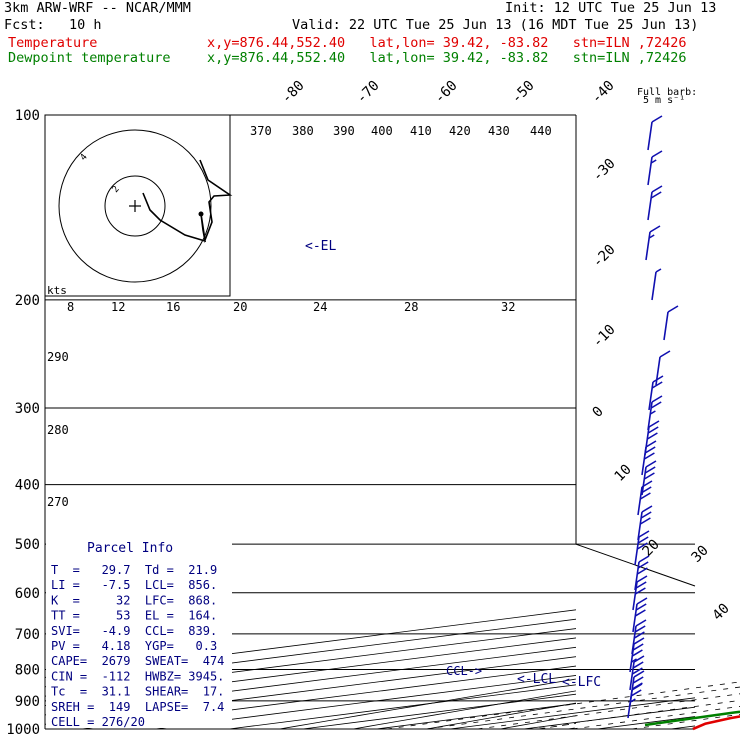 The image size is (740, 740). I want to click on isotherm-label: -30, so click(604, 170).